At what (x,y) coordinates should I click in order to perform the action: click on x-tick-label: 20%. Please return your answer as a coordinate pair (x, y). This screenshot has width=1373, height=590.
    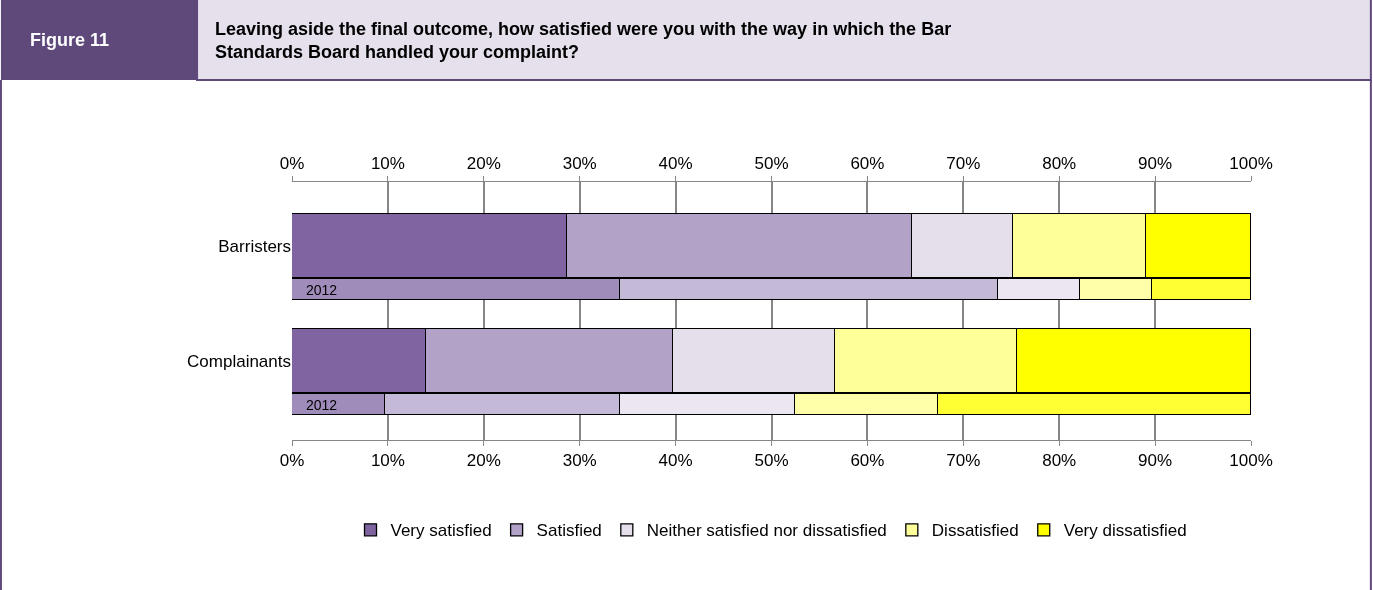
    Looking at the image, I should click on (483, 461).